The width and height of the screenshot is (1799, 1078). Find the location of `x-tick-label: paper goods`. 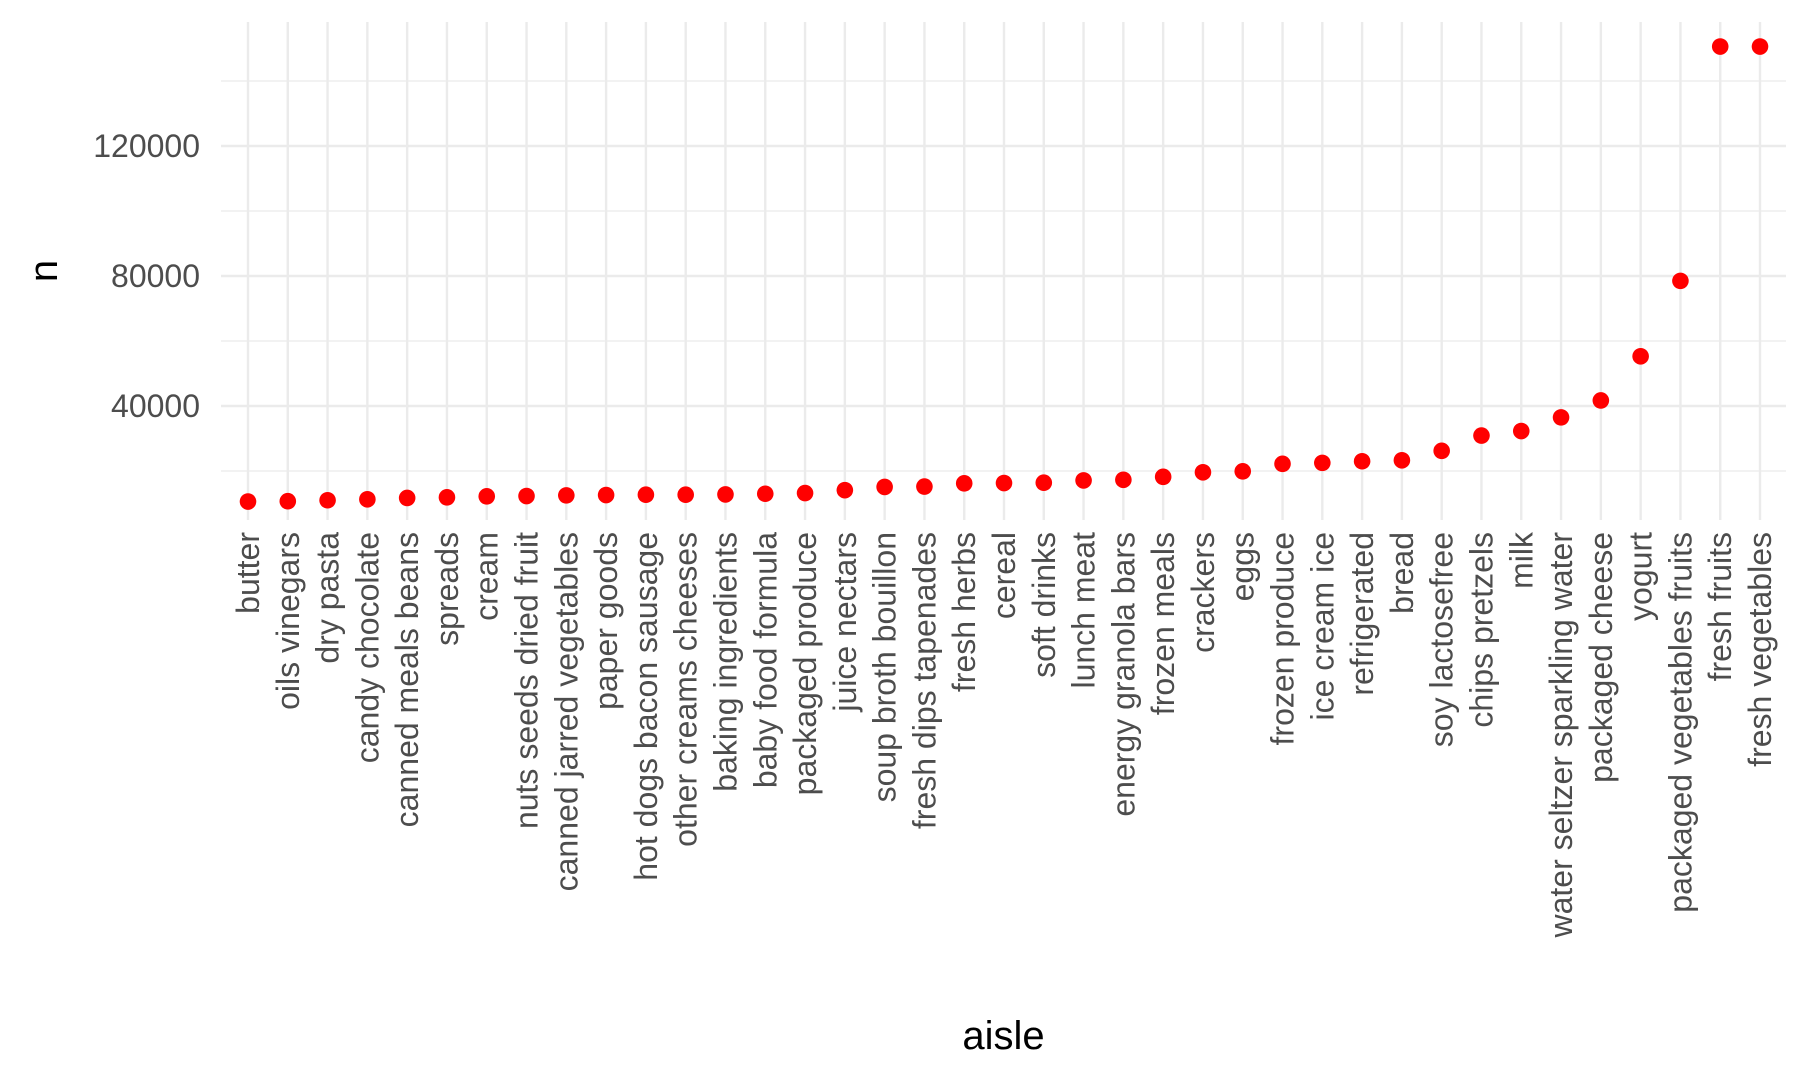

x-tick-label: paper goods is located at coordinates (606, 621).